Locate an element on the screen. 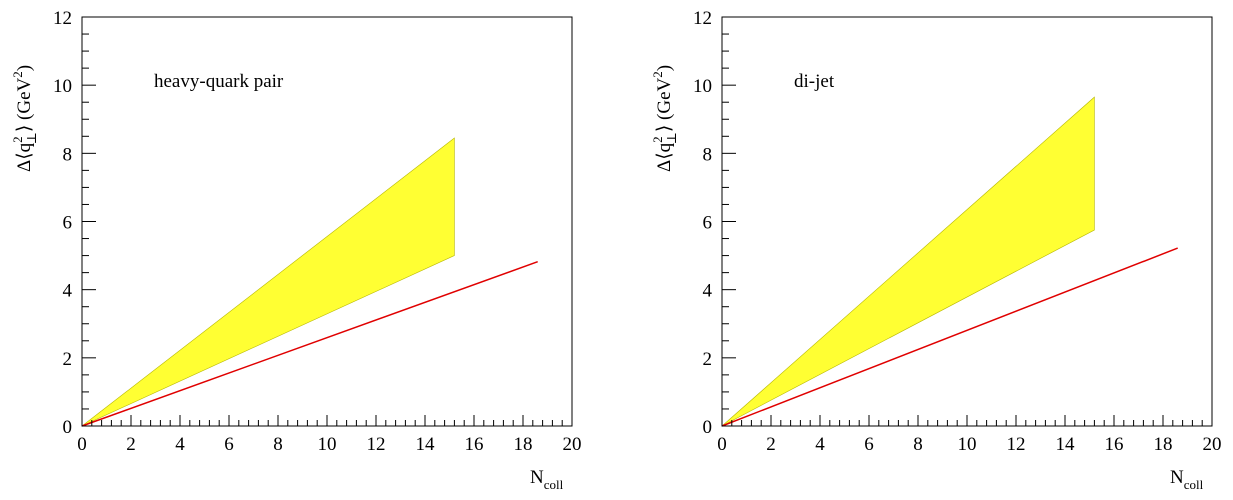 The image size is (1233, 500). panel-annotation: di-jet is located at coordinates (814, 81).